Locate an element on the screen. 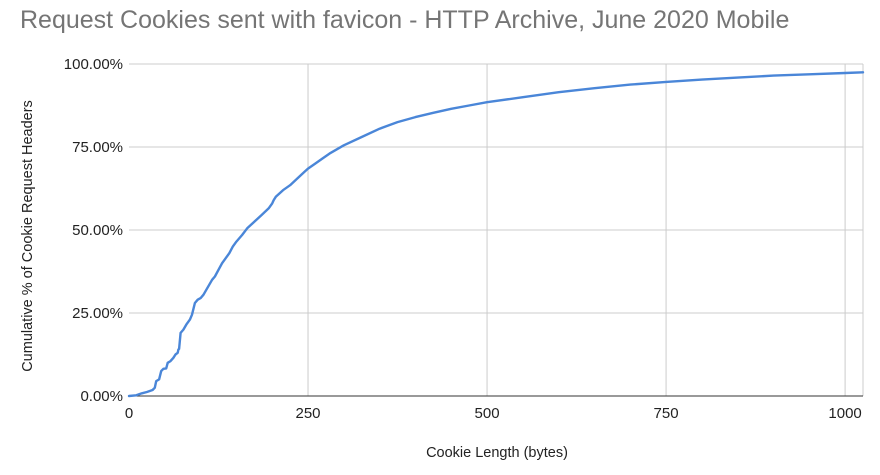 This screenshot has width=880, height=475. x-tick-label: 750 is located at coordinates (666, 413).